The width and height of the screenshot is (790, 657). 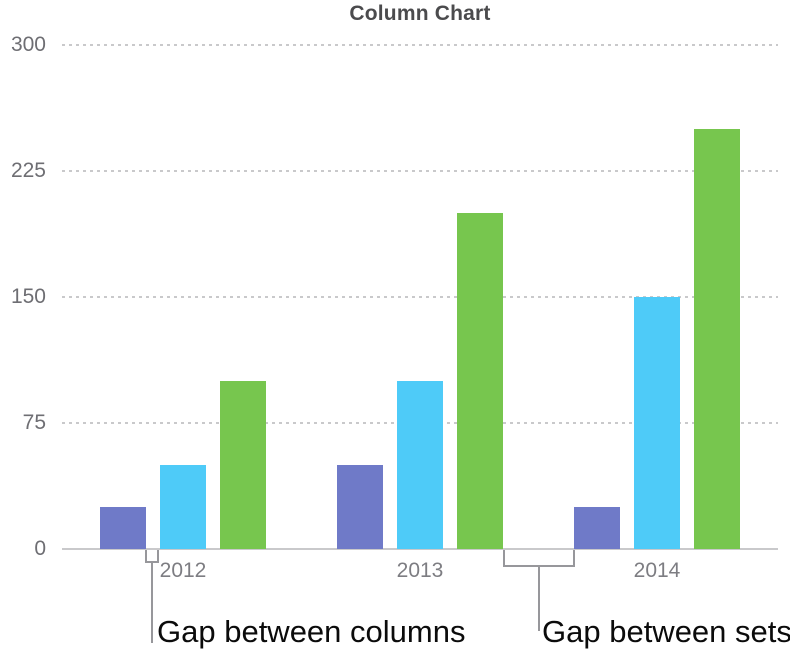 I want to click on y-tick-label-0: 0, so click(x=40, y=548).